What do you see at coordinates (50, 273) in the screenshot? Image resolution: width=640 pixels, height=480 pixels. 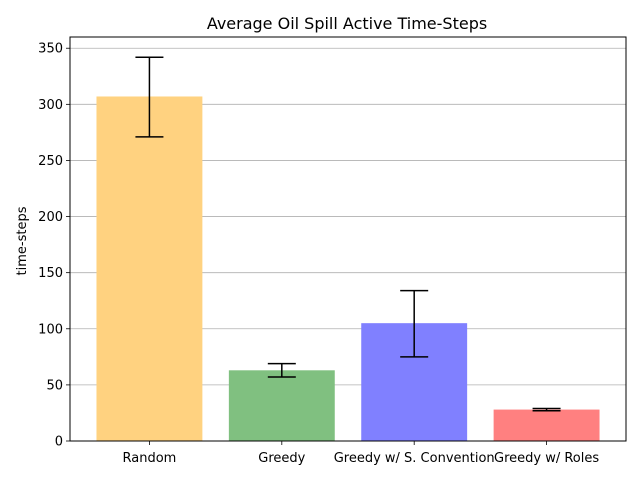 I see `y-tick-label: 150` at bounding box center [50, 273].